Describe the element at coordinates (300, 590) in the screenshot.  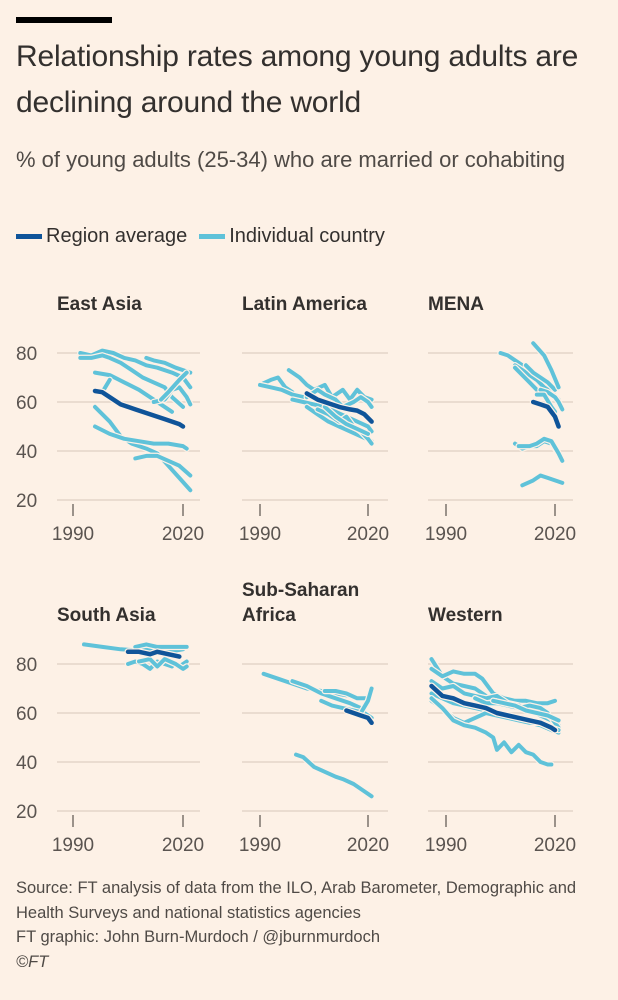
I see `panel-title-sub-saharan-africa: Sub-Saharan` at that location.